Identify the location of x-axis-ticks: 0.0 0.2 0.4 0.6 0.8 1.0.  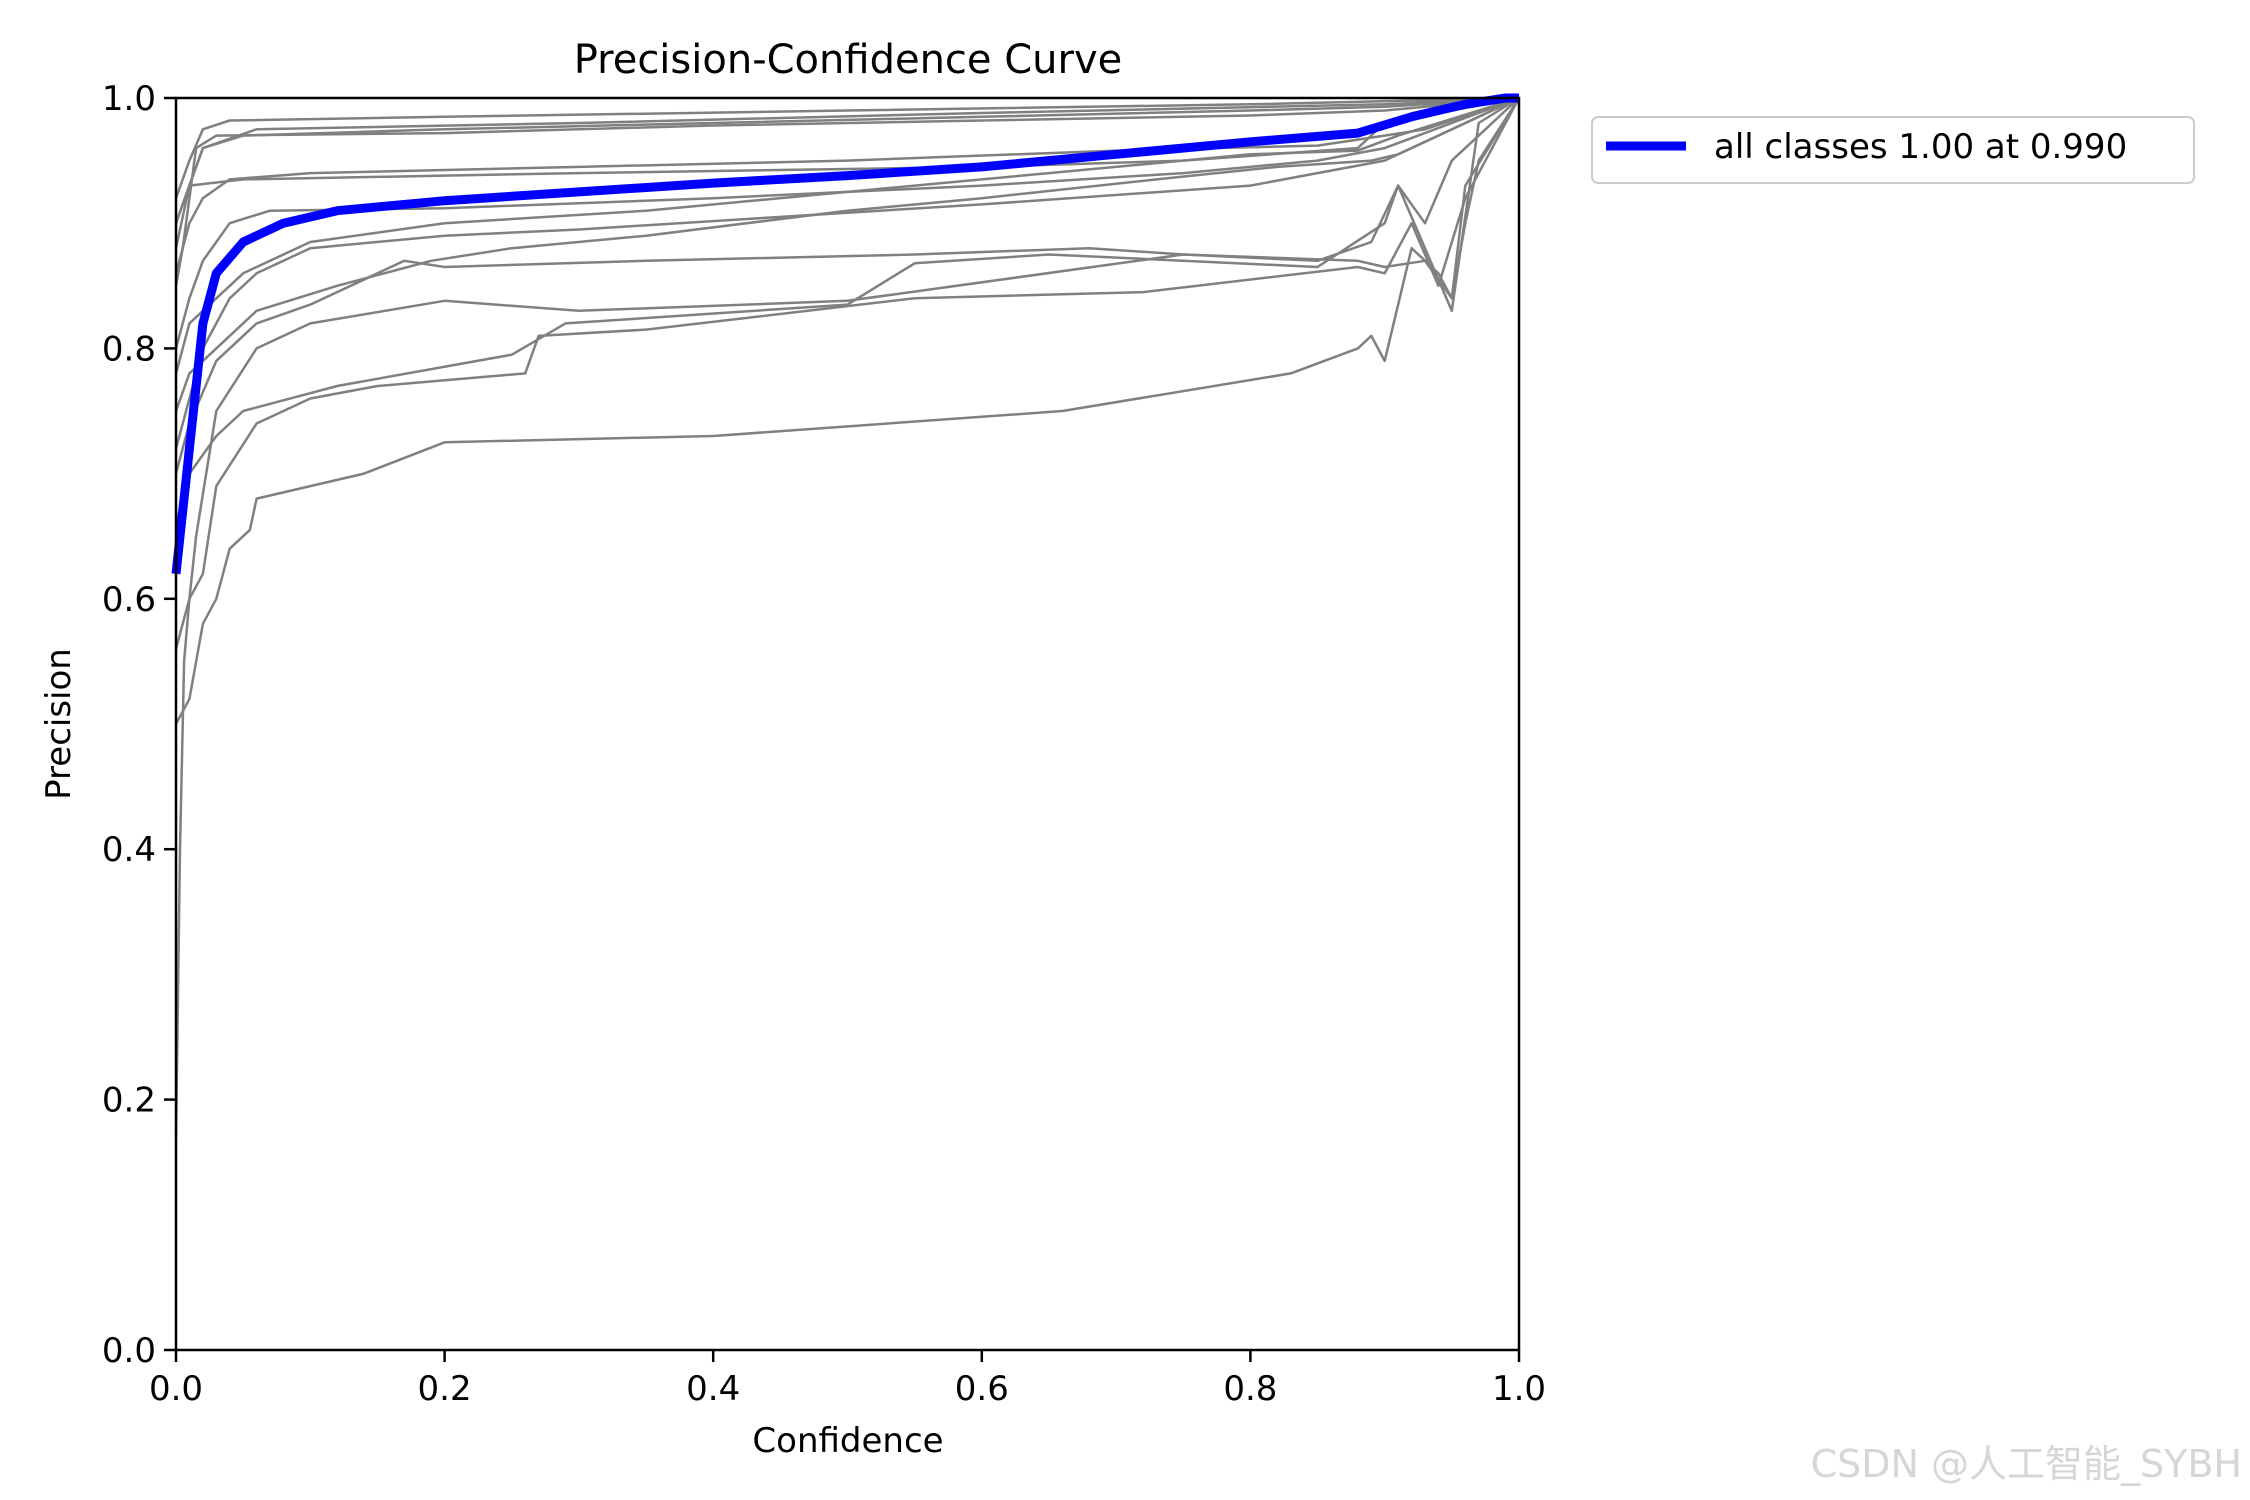
(847, 1379).